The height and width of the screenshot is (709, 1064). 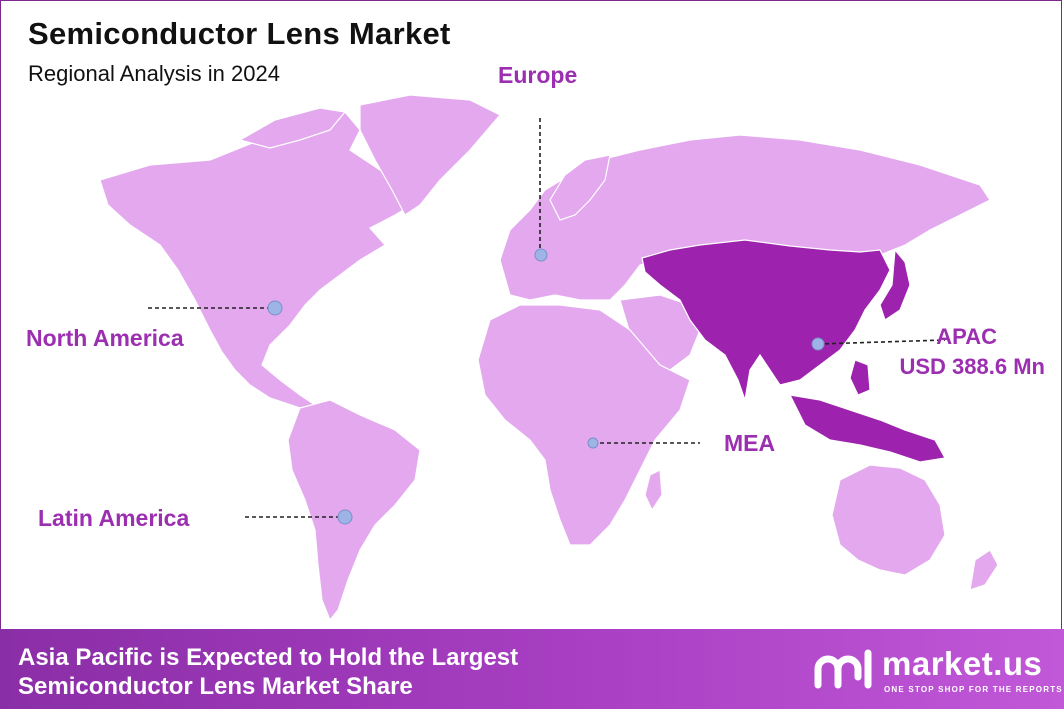 What do you see at coordinates (973, 689) in the screenshot?
I see `brand-tagline: ONE STOP SHOP FOR THE REPORTS` at bounding box center [973, 689].